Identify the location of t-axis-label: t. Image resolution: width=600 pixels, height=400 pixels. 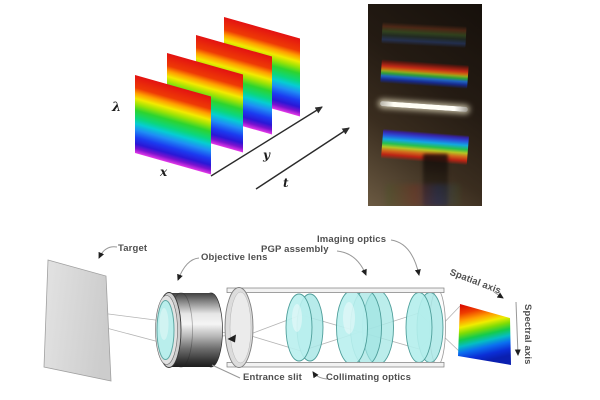
(286, 183).